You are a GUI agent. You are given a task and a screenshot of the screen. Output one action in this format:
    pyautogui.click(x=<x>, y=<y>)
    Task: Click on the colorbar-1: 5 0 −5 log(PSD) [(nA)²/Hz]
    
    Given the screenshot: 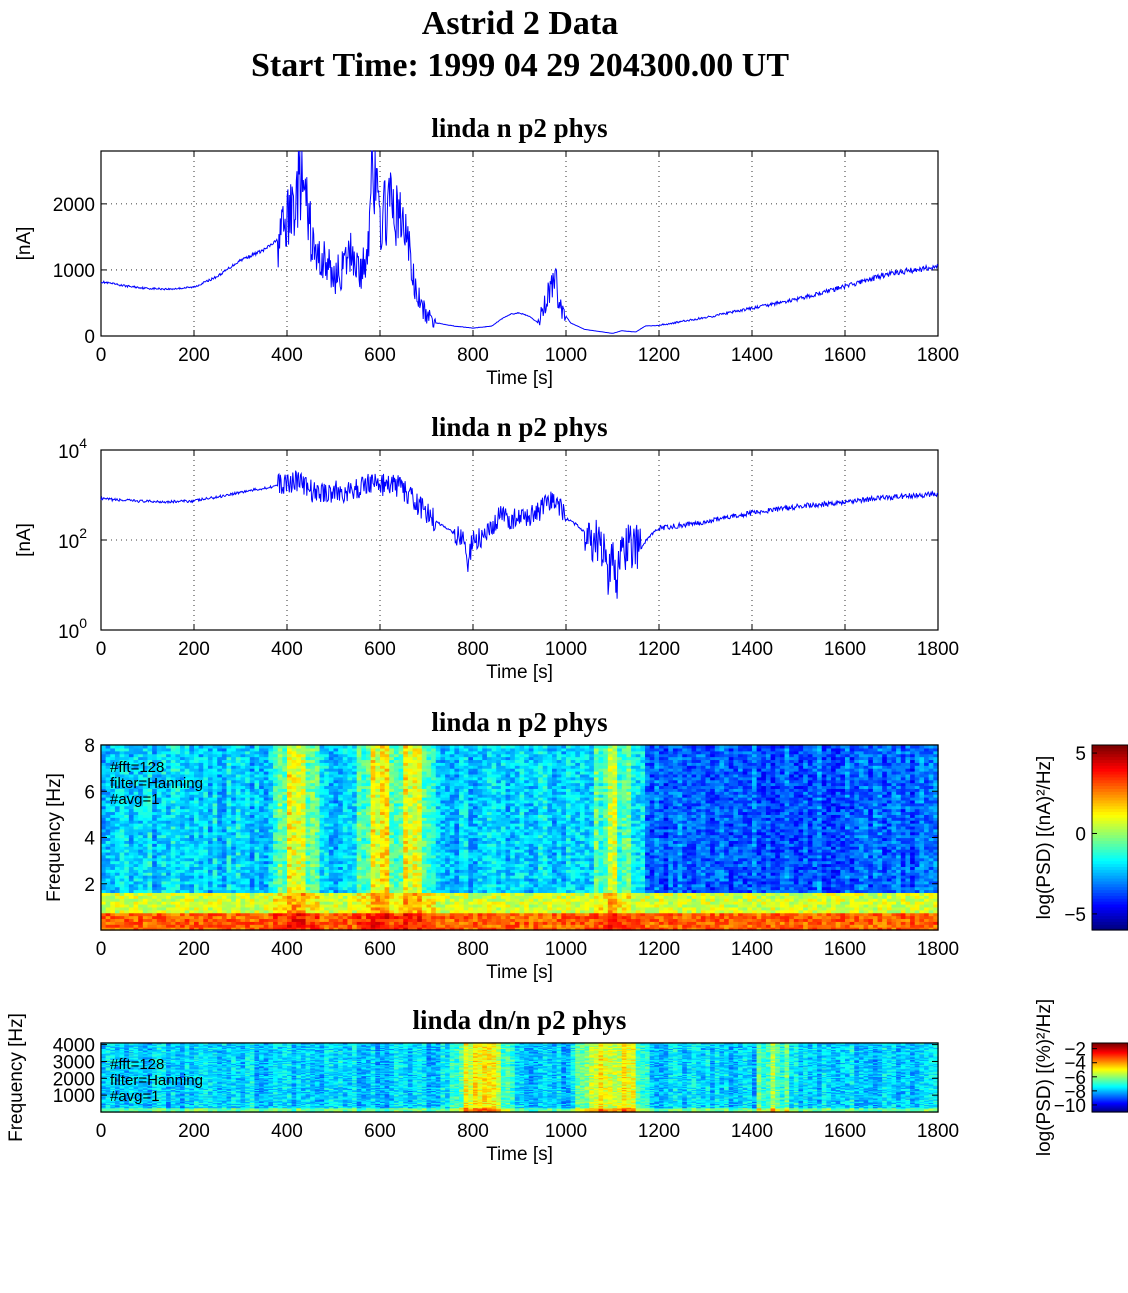 What is the action you would take?
    pyautogui.click(x=1081, y=837)
    